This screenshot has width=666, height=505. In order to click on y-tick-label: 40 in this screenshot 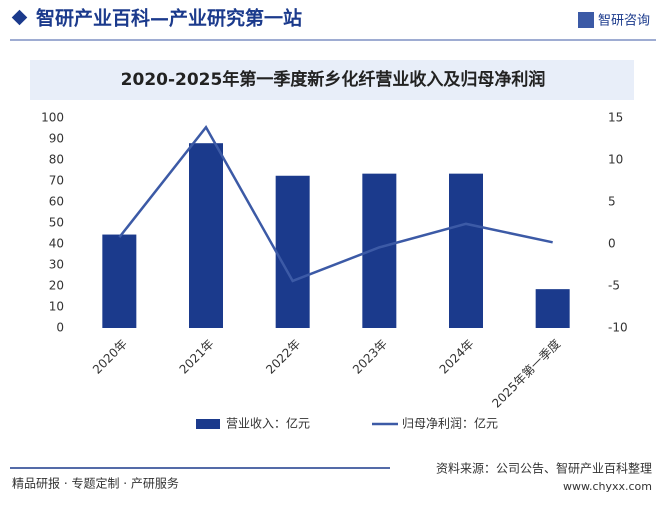, I will do `click(56, 244)`.